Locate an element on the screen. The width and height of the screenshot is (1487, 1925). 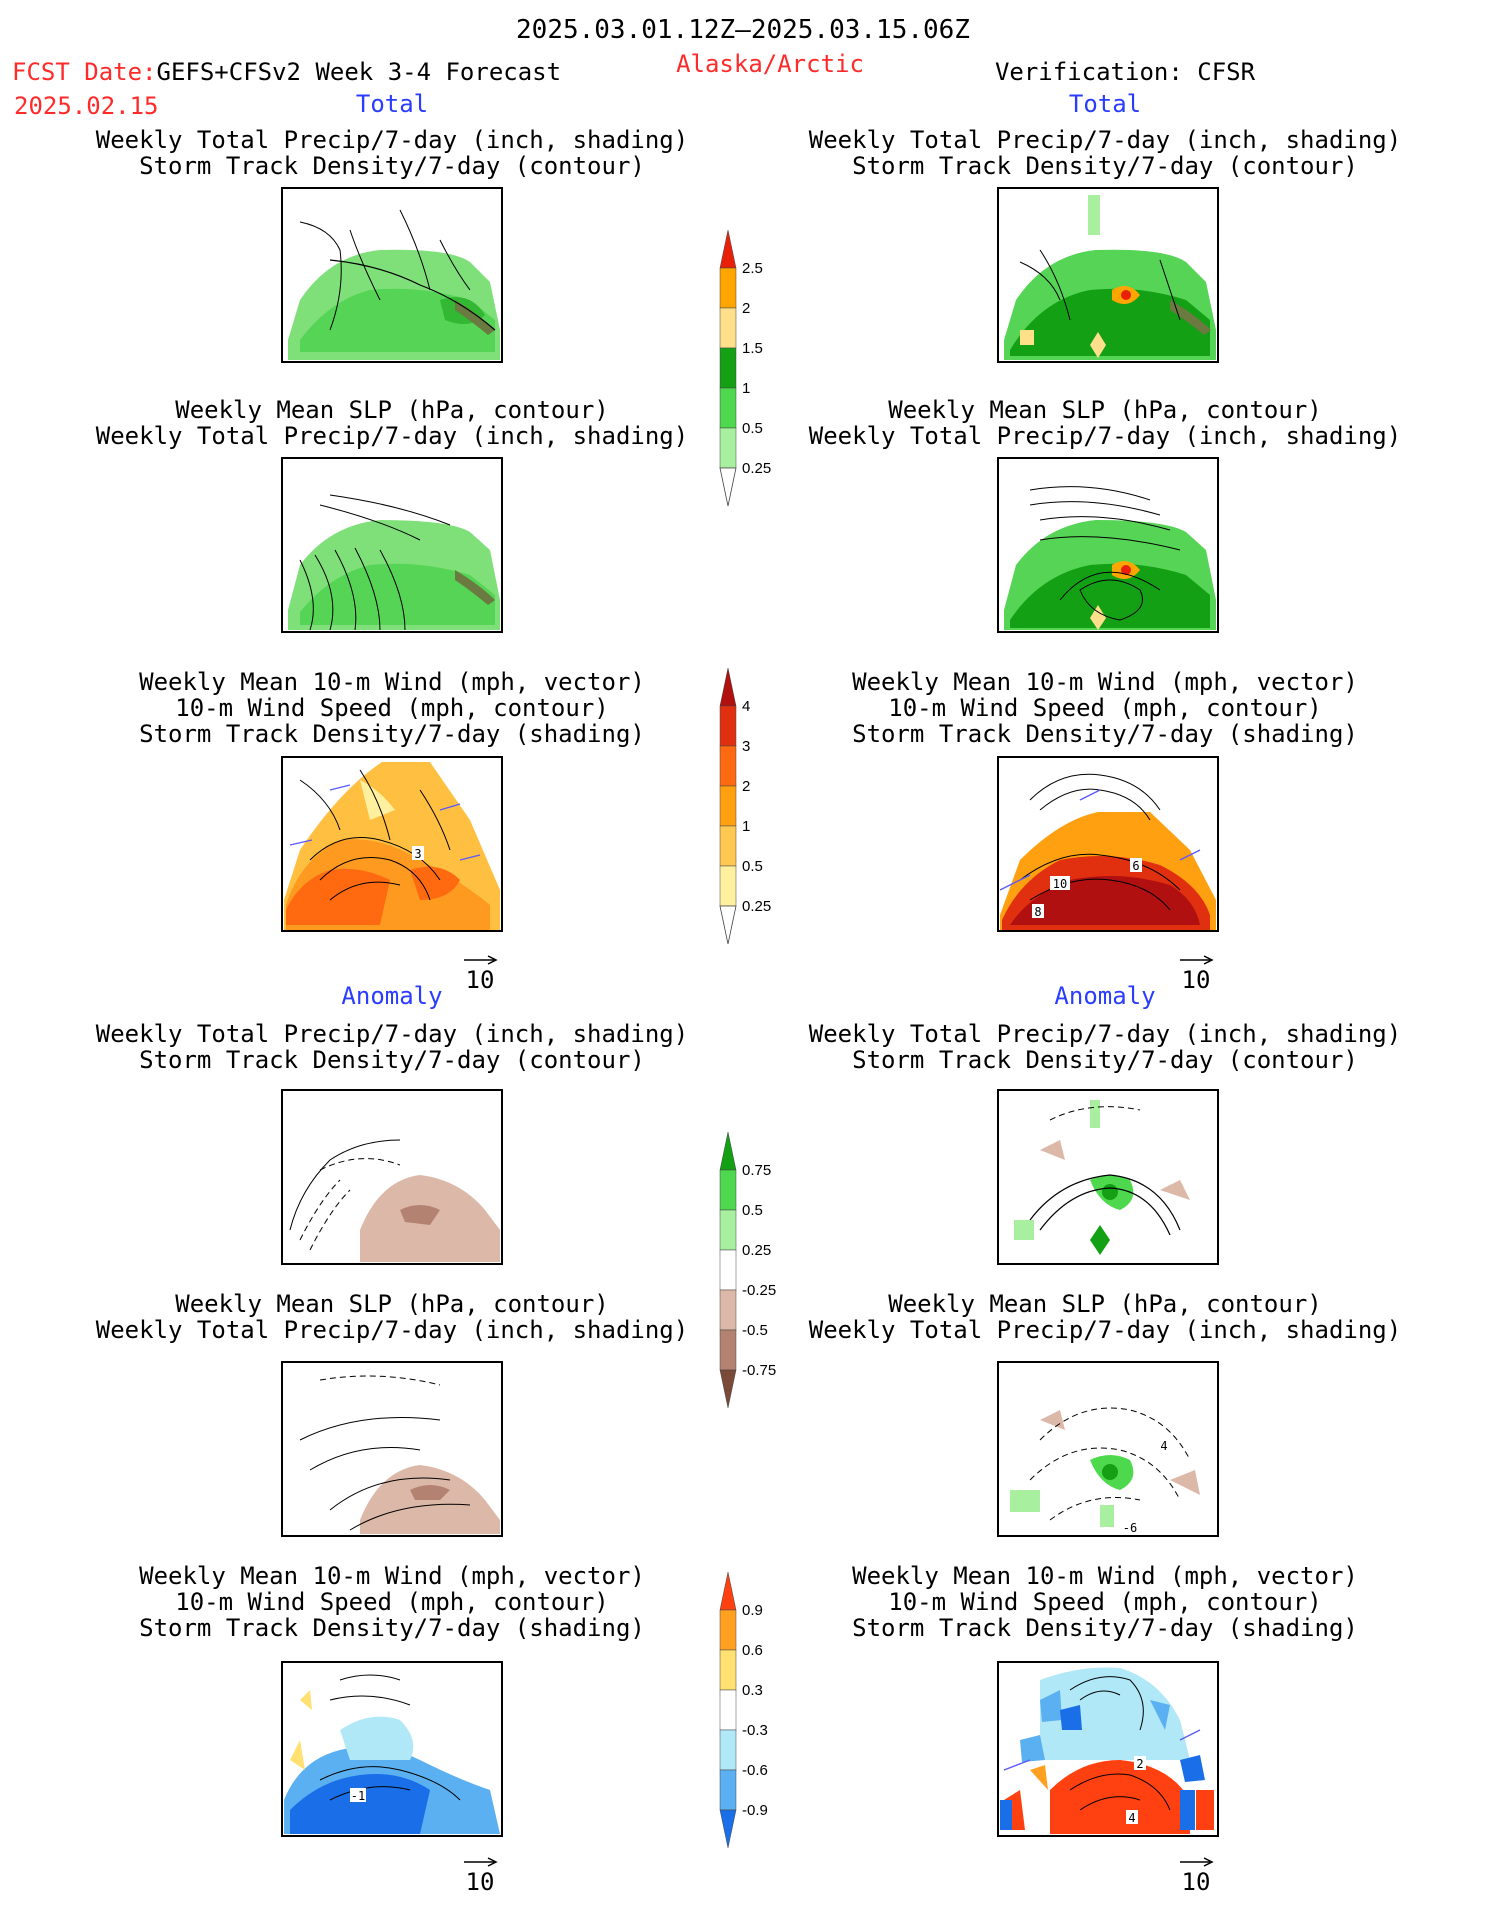
colorbar-label: -0.25 is located at coordinates (759, 1290).